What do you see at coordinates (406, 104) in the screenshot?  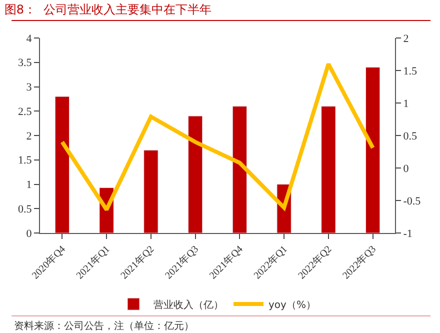 I see `y2-tick-label: 1` at bounding box center [406, 104].